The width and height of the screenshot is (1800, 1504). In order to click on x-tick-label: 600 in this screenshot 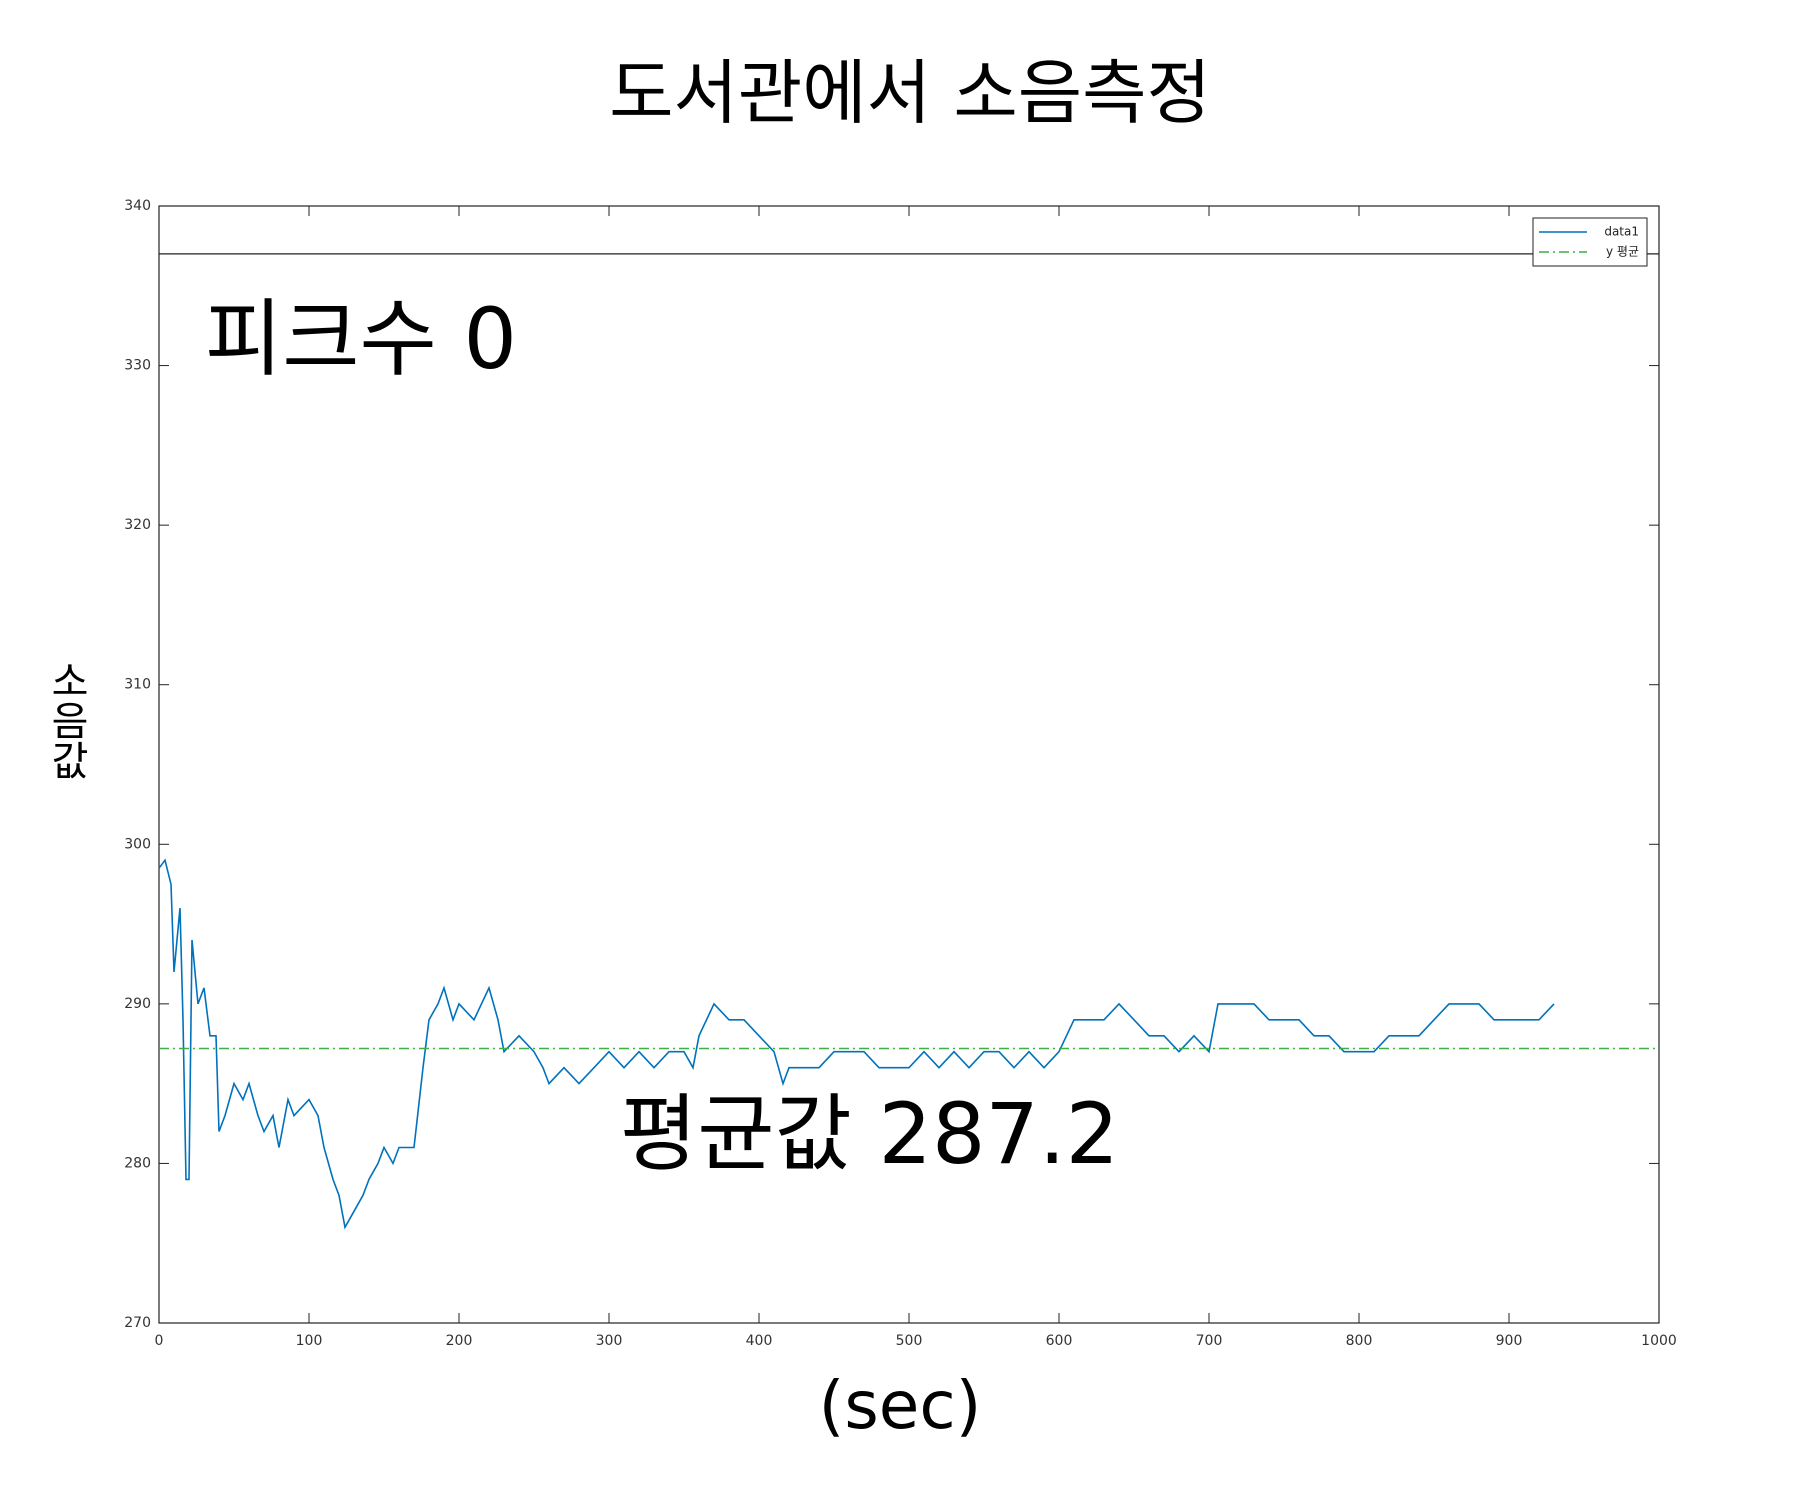, I will do `click(1059, 1341)`.